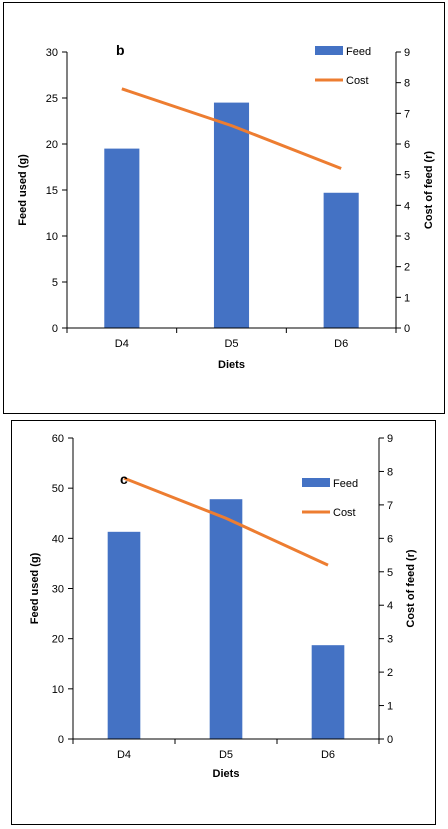 The image size is (448, 829). I want to click on y-tick-label: 50, so click(58, 489).